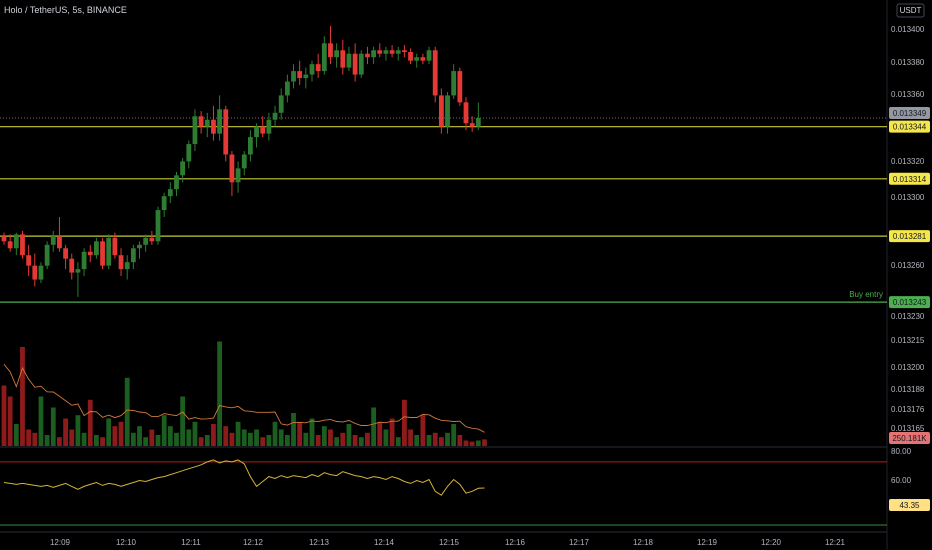 The width and height of the screenshot is (932, 550). Describe the element at coordinates (707, 542) in the screenshot. I see `time-tick-label: 12:19` at that location.